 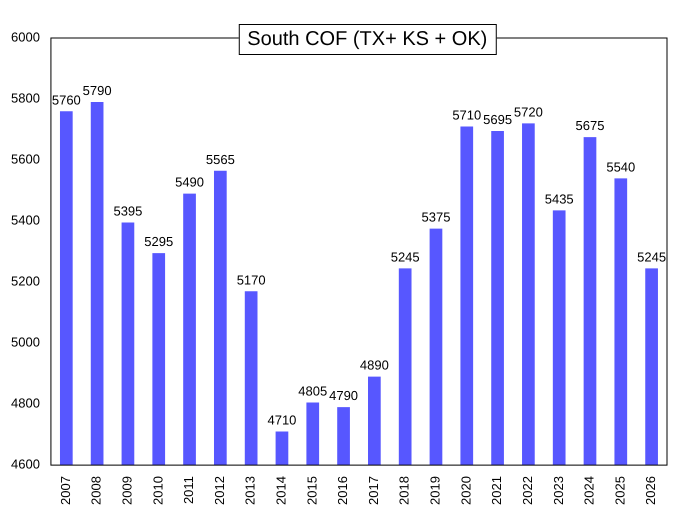 I want to click on y-tick-label: 6000, so click(x=25, y=37).